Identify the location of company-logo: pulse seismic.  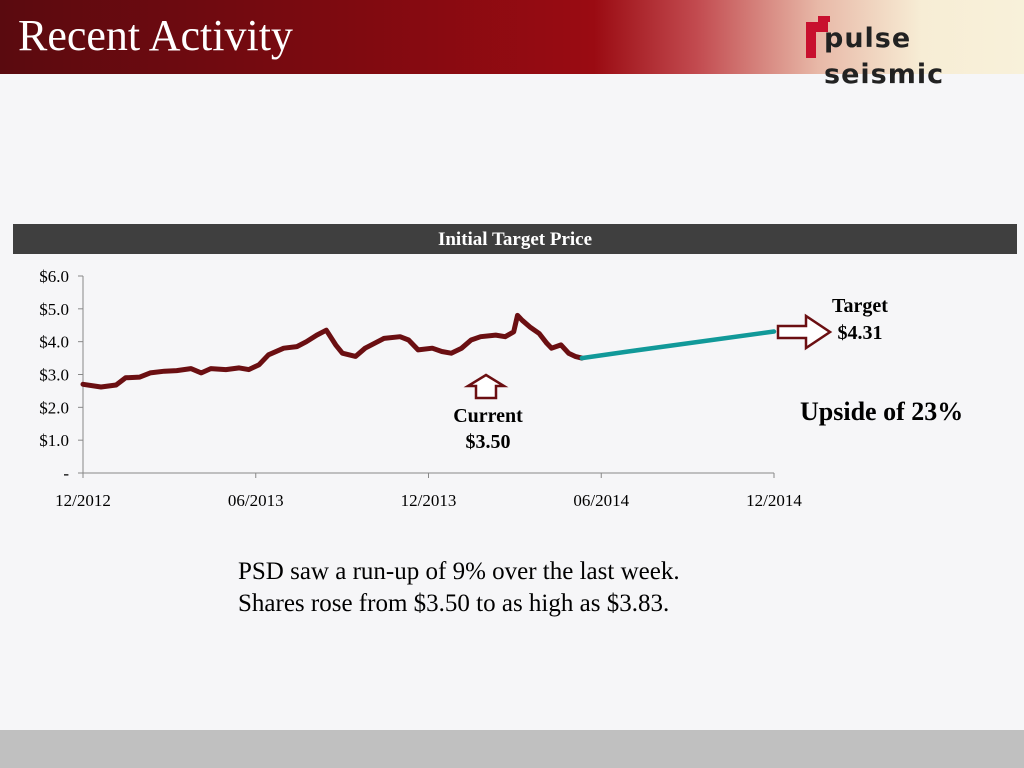
(906, 52).